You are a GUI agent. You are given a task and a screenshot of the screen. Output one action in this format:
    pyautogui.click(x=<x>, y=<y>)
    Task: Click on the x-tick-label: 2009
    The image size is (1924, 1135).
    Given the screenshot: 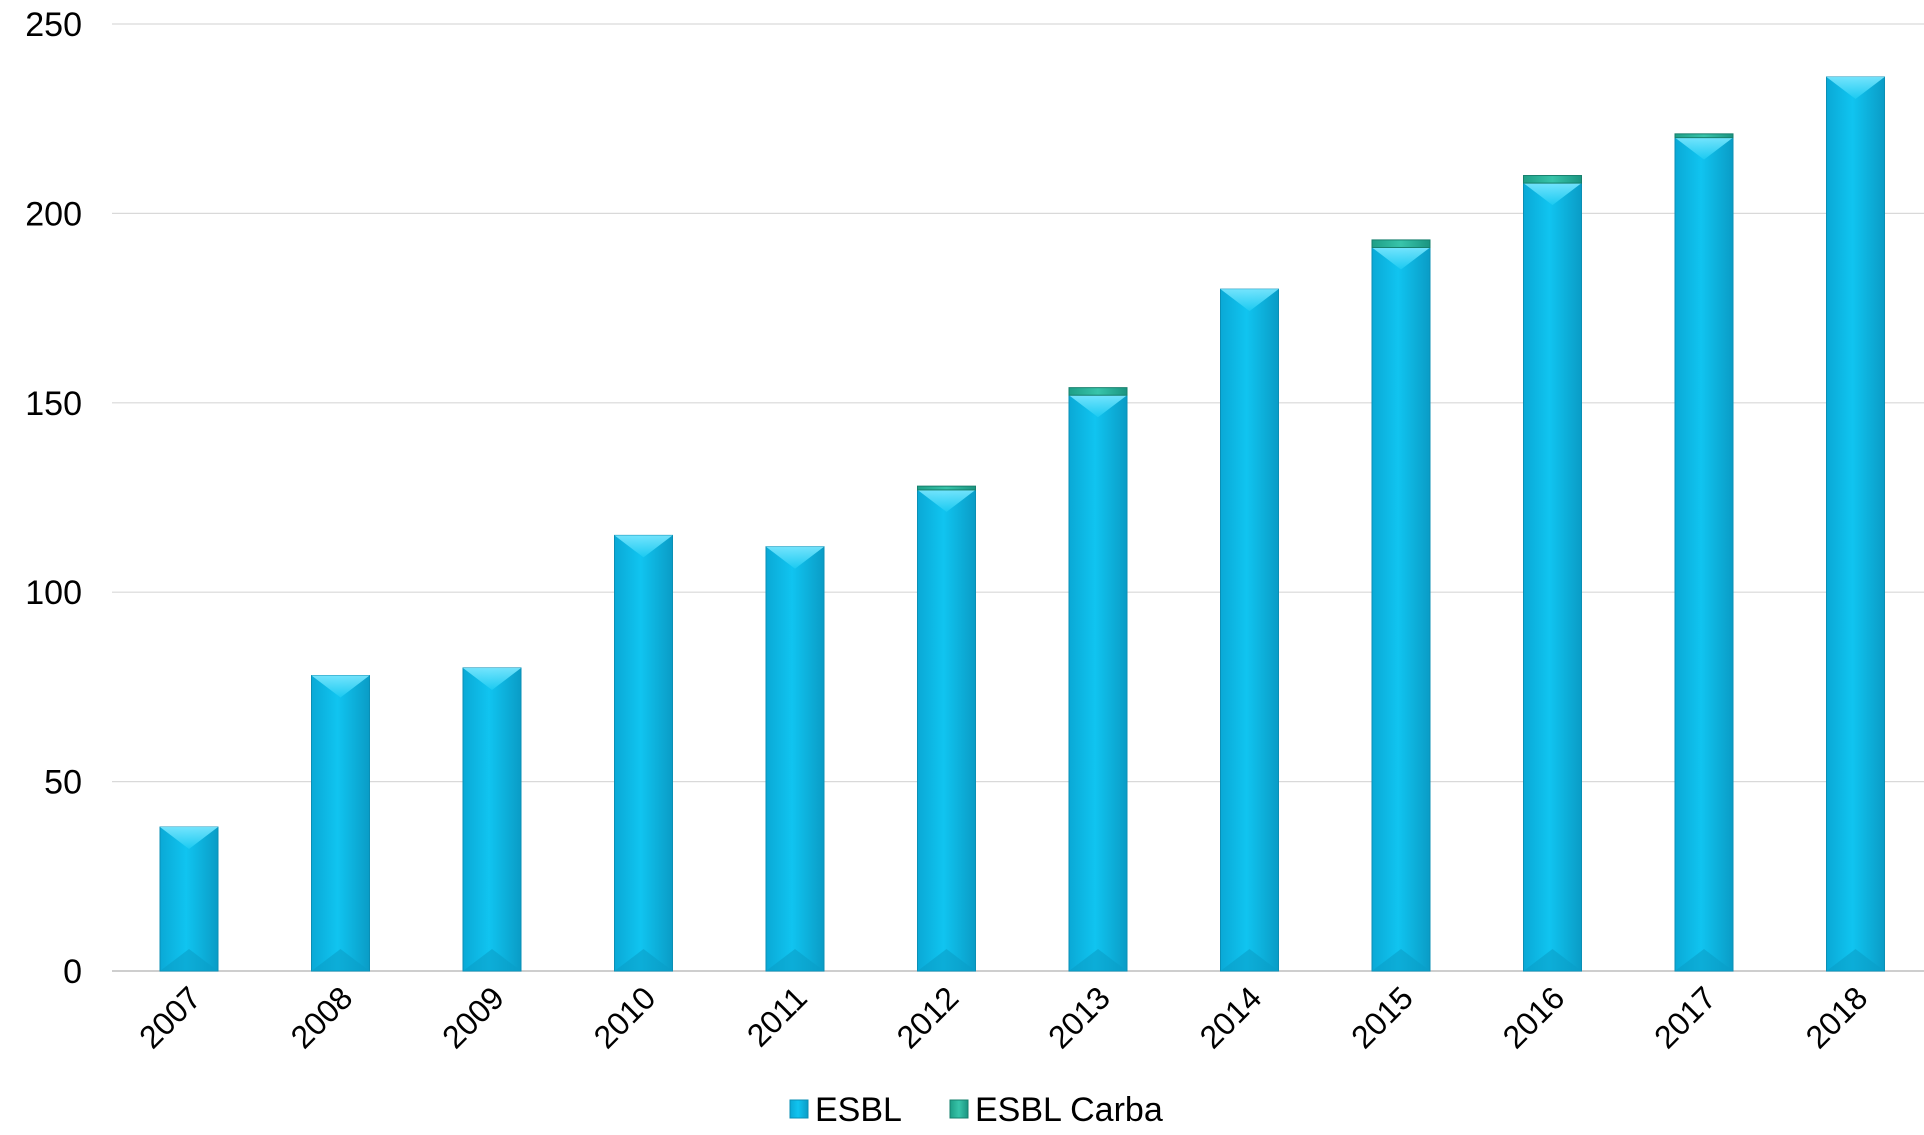 What is the action you would take?
    pyautogui.click(x=473, y=1017)
    